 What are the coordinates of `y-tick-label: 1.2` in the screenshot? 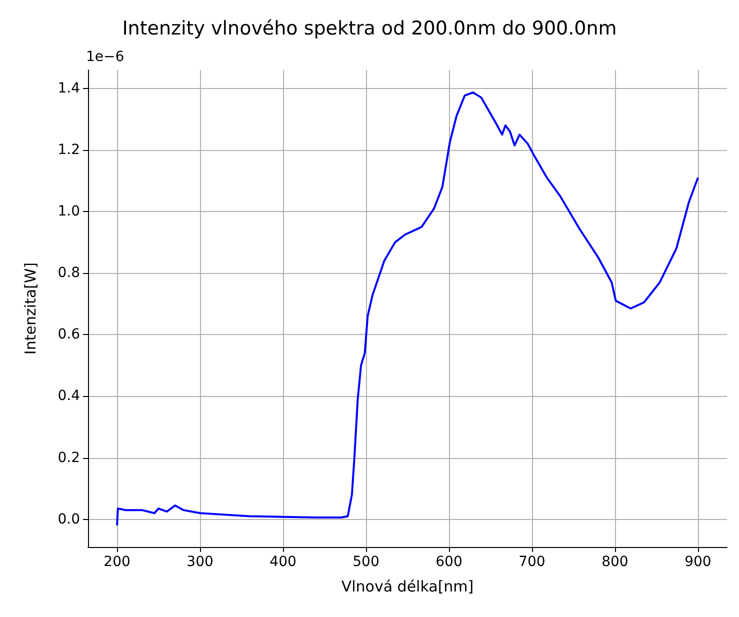 It's located at (69, 150).